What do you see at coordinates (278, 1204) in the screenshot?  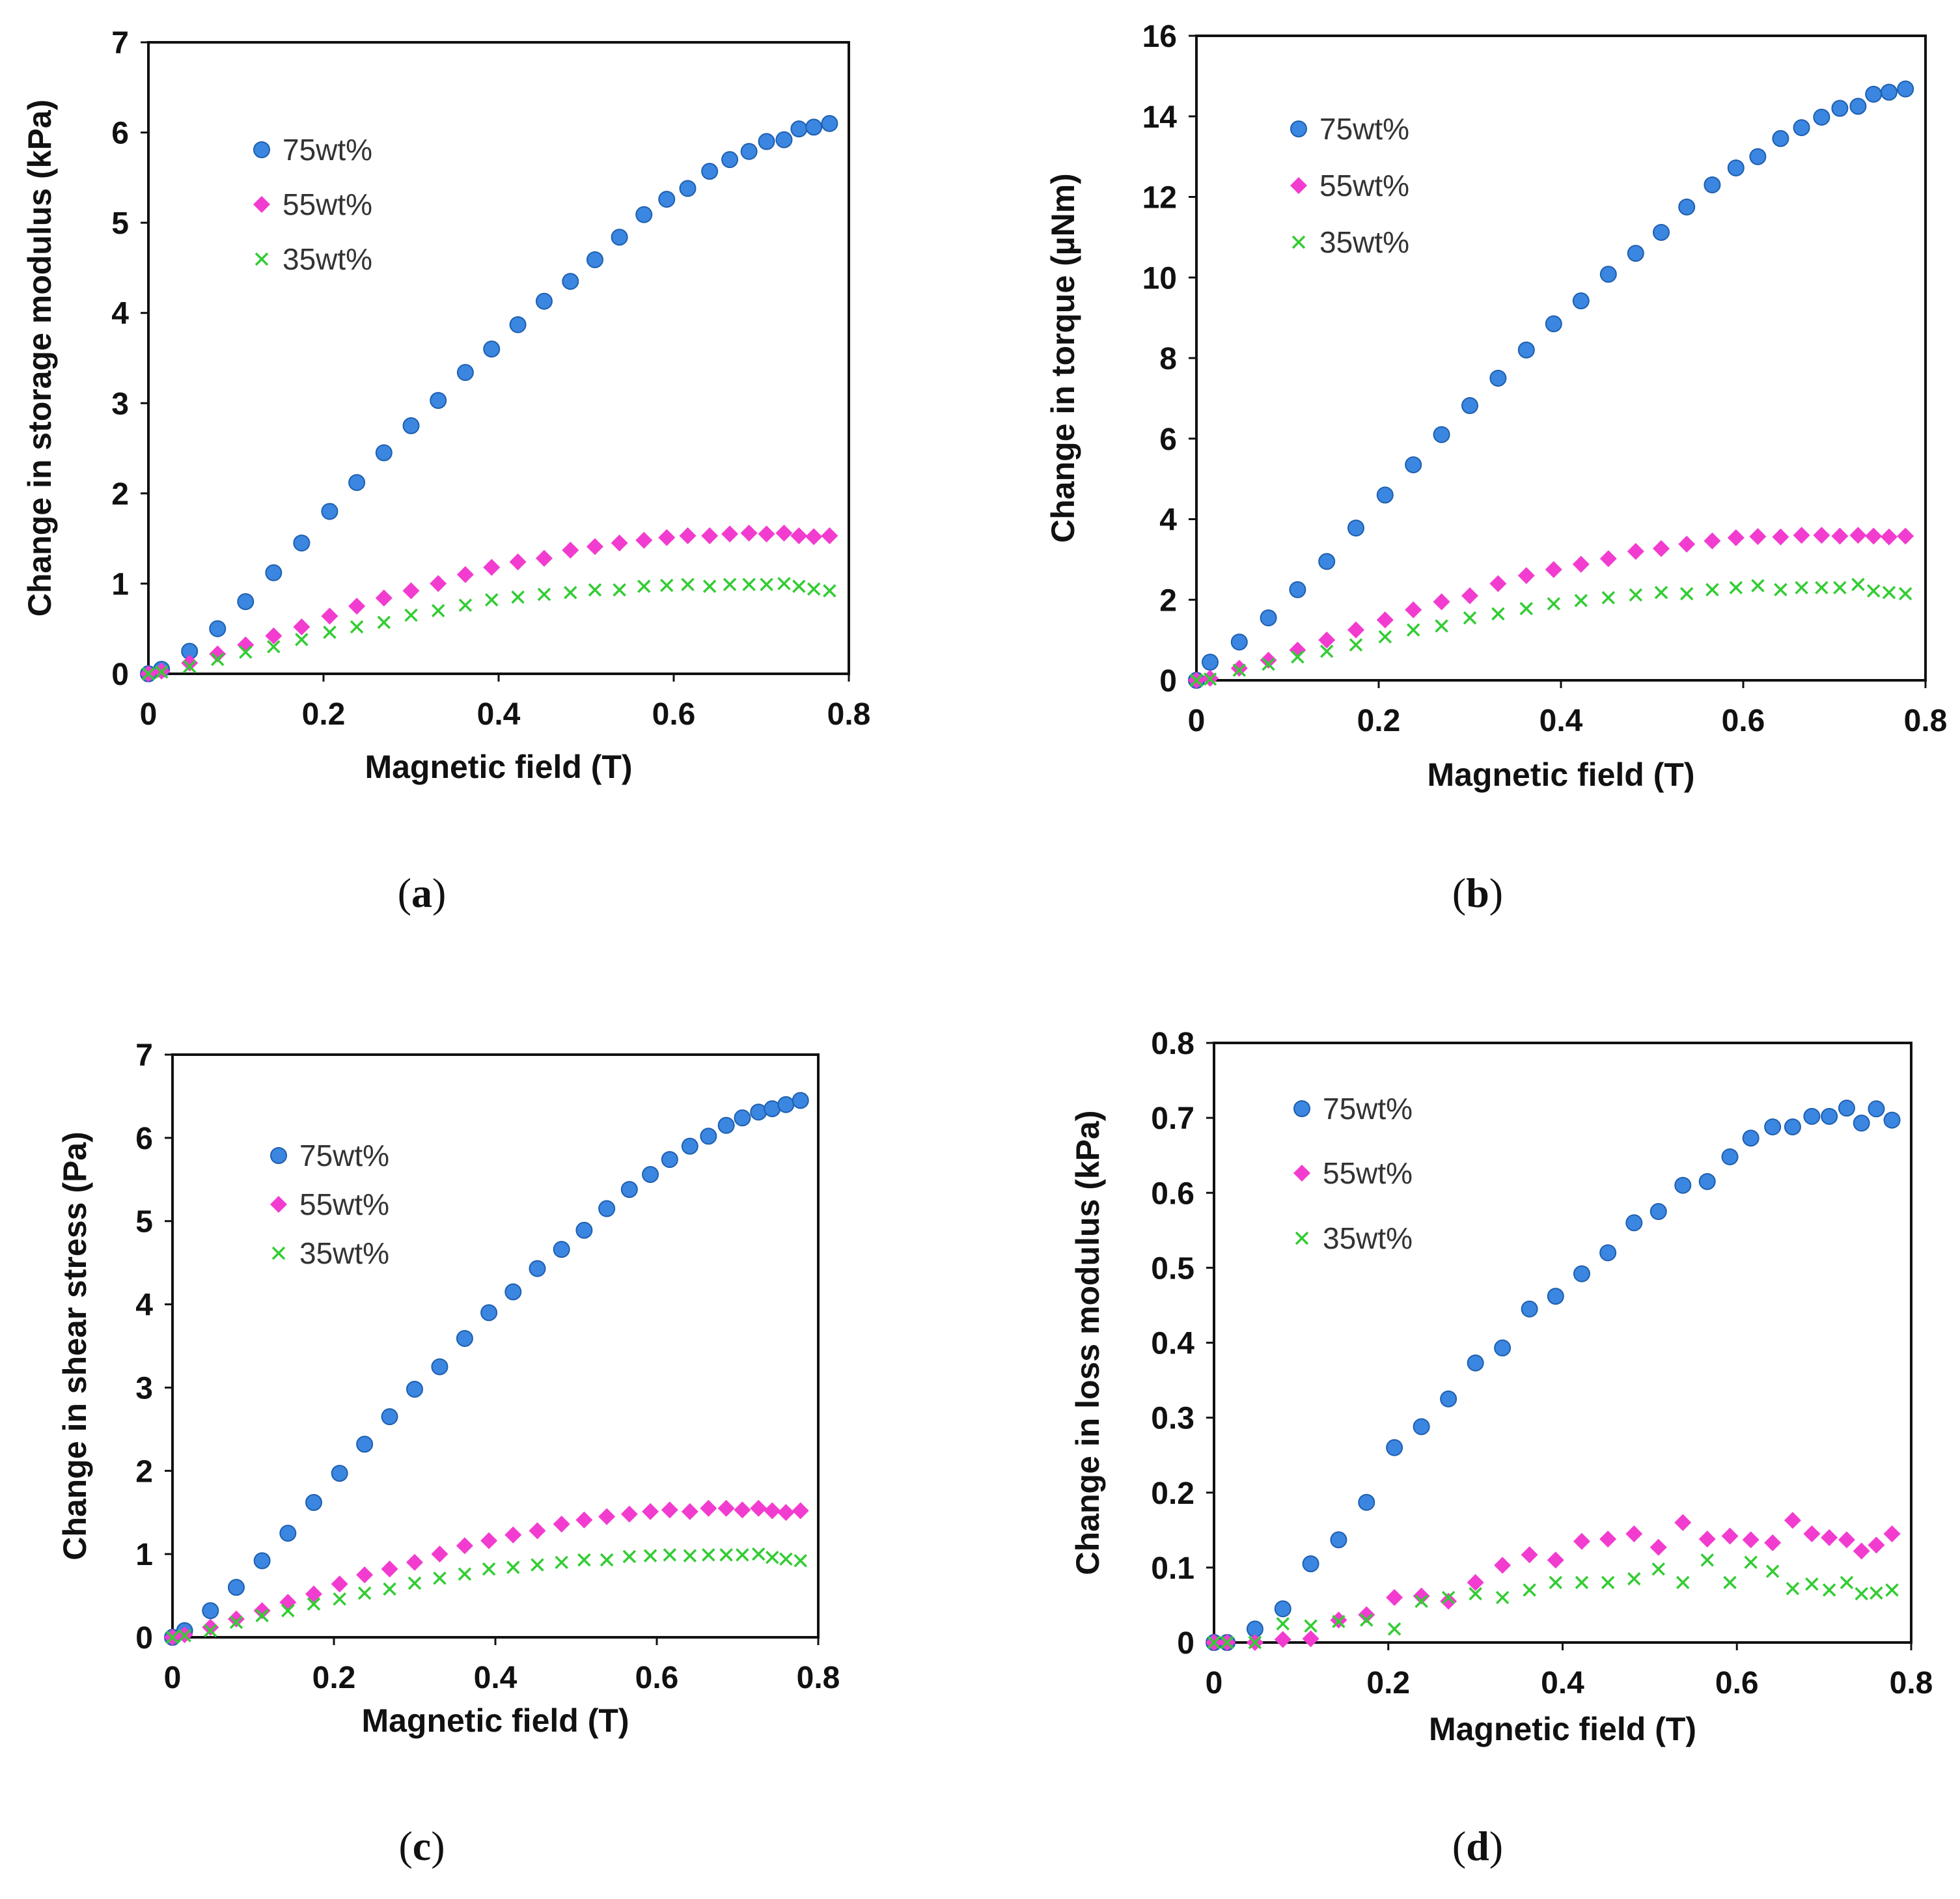 I see `legend-marker-diamond` at bounding box center [278, 1204].